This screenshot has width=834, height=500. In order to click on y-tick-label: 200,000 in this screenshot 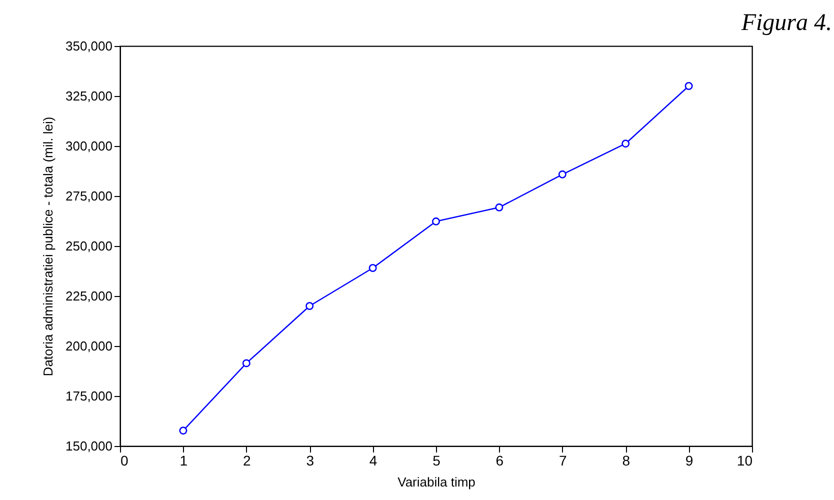, I will do `click(89, 346)`.